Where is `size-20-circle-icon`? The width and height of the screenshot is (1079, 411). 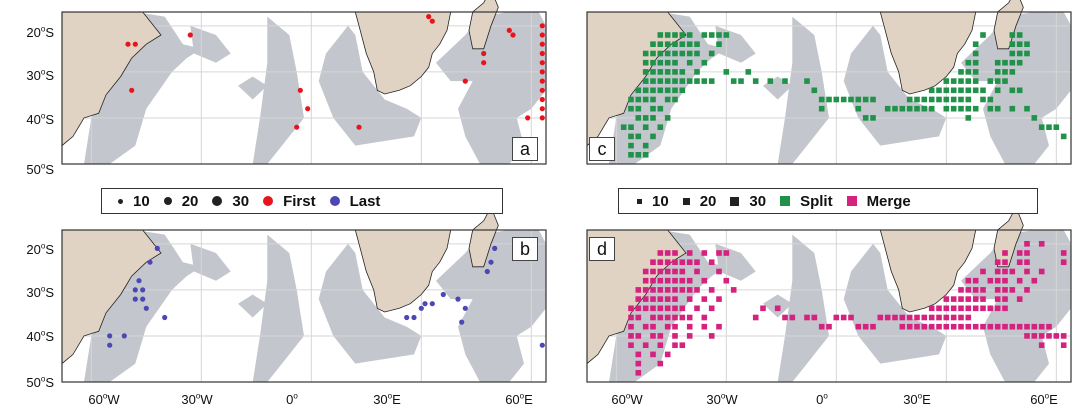
size-20-circle-icon is located at coordinates (167, 201).